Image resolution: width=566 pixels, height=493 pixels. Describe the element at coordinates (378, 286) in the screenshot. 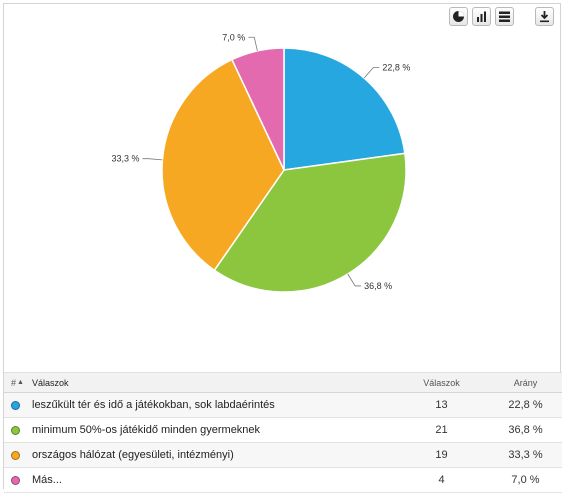

I see `slice-value-label: 36,8 %` at that location.